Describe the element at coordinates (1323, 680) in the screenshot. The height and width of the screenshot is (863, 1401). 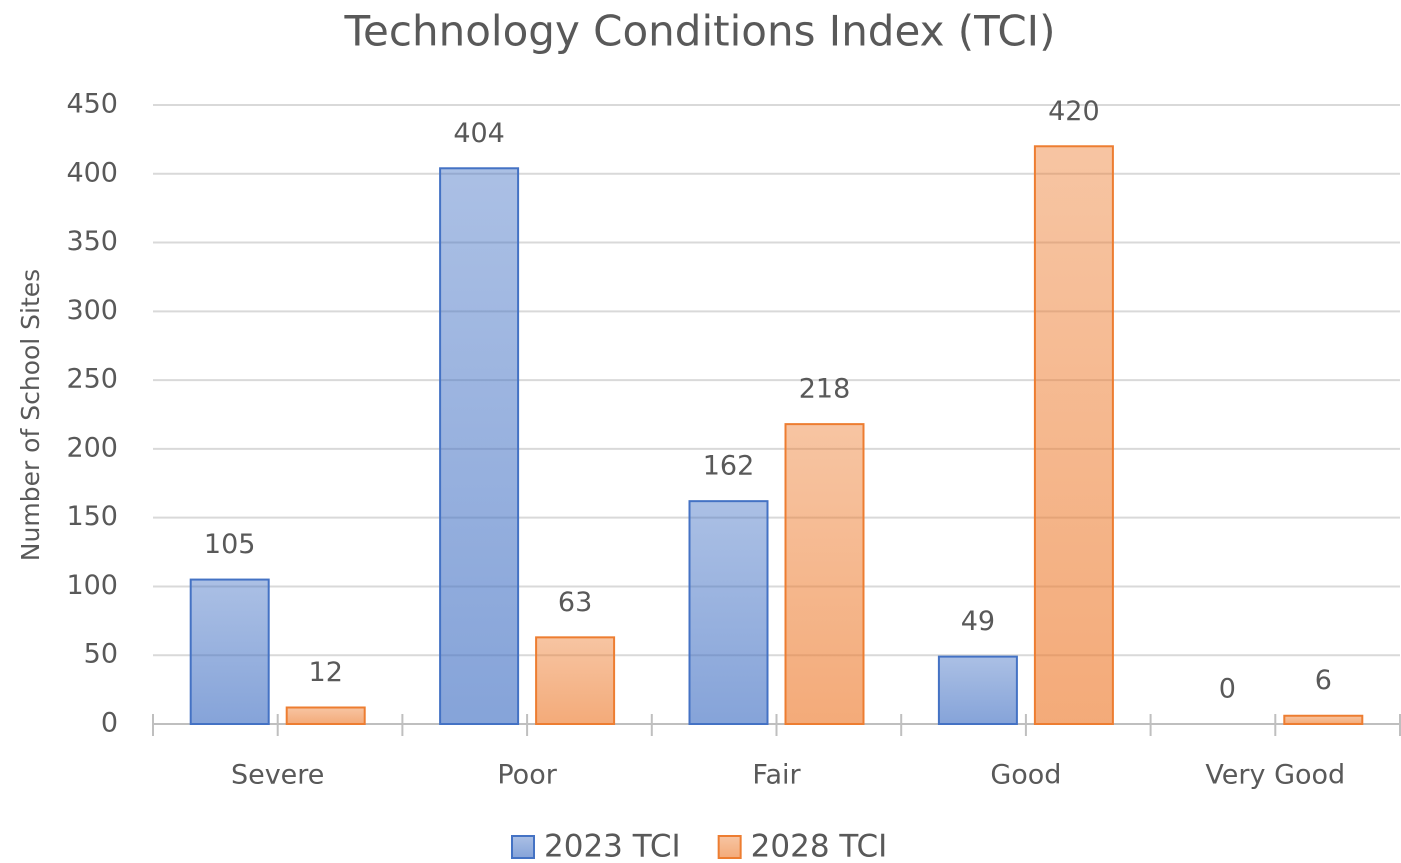
I see `data-label: 6` at that location.